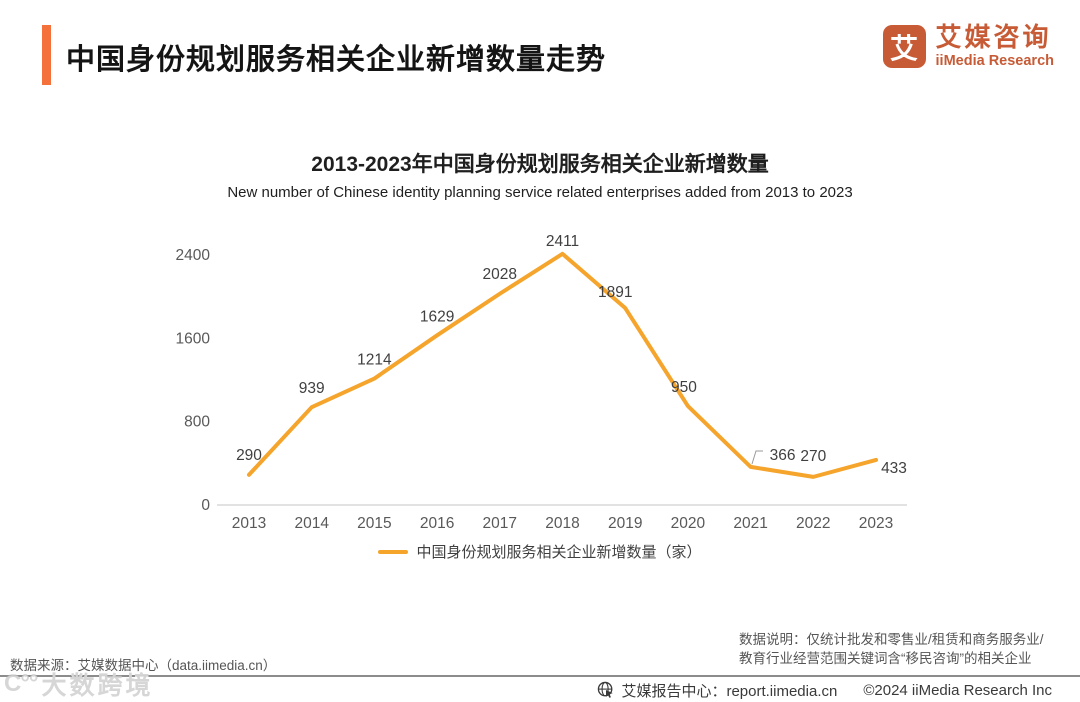  Describe the element at coordinates (21, 683) in the screenshot. I see `watermark-logo-icon: C°°` at that location.